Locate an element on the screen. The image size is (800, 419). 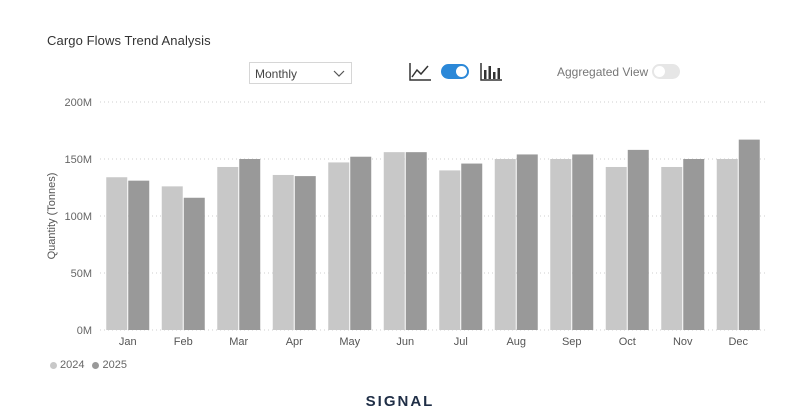
bar-2025-oct is located at coordinates (638, 239).